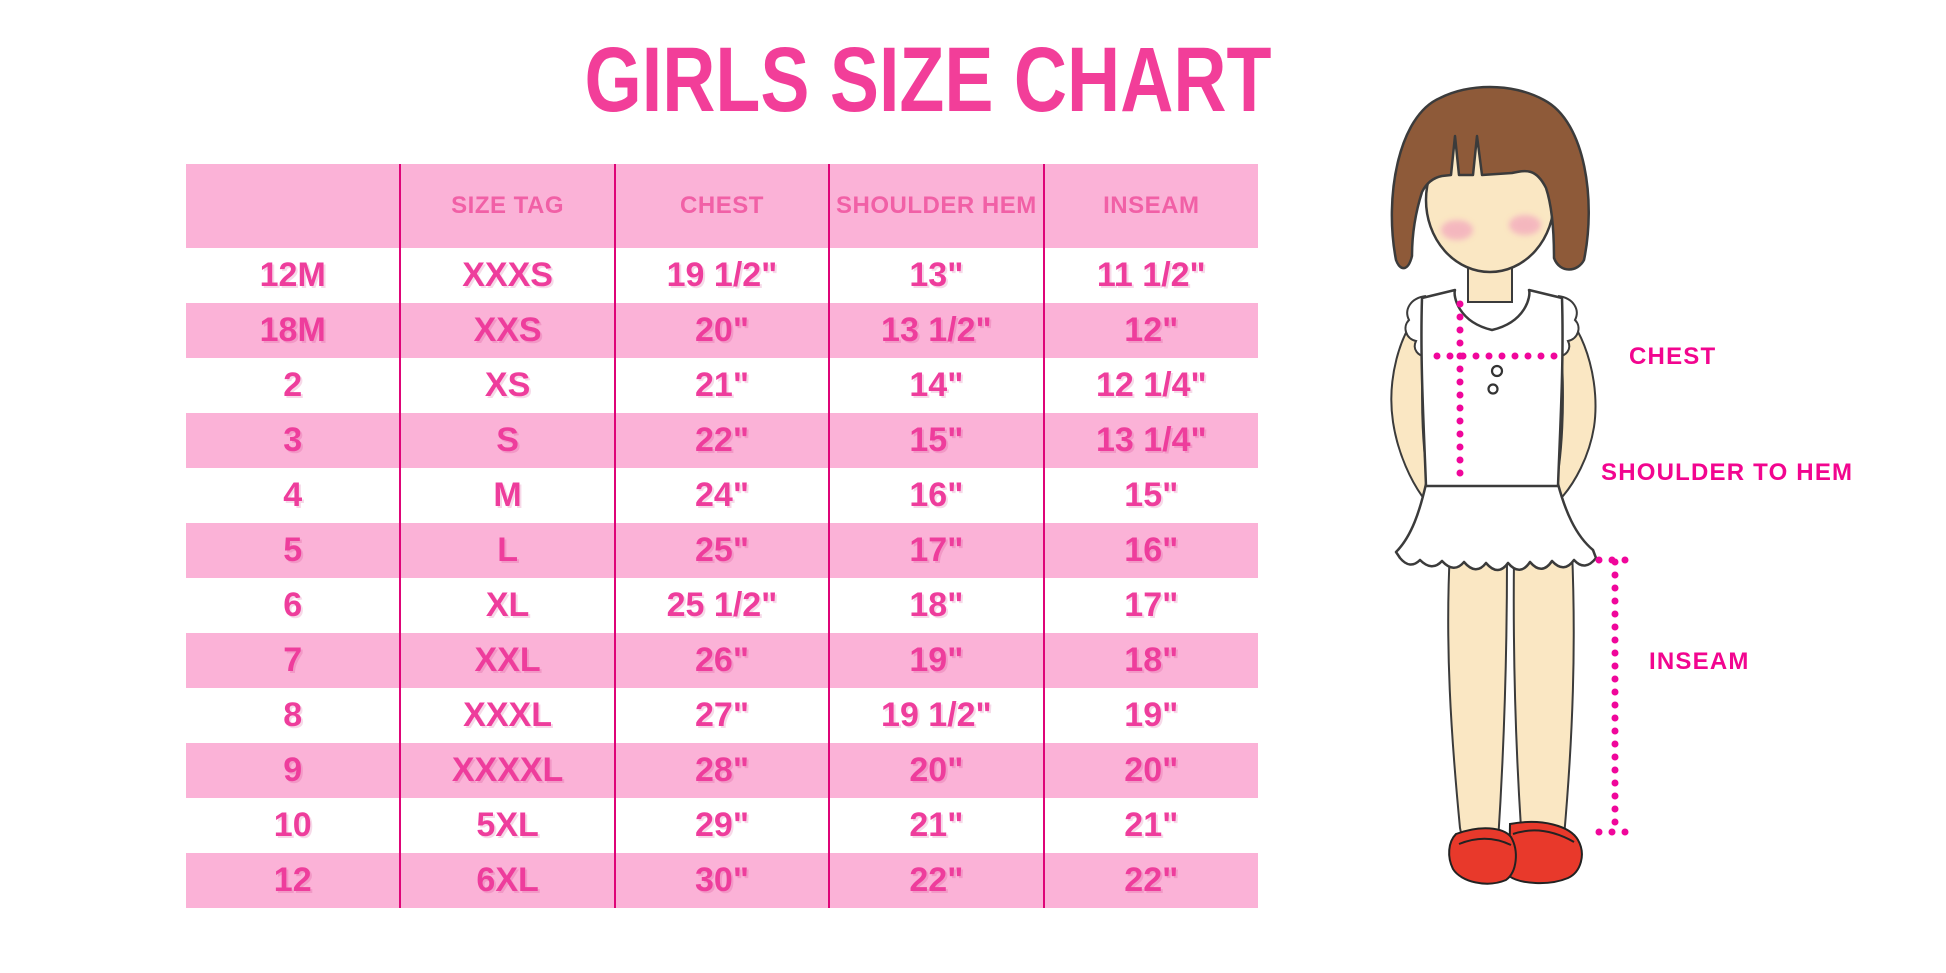 This screenshot has height=973, width=1946. I want to click on table-cell: 9, so click(294, 770).